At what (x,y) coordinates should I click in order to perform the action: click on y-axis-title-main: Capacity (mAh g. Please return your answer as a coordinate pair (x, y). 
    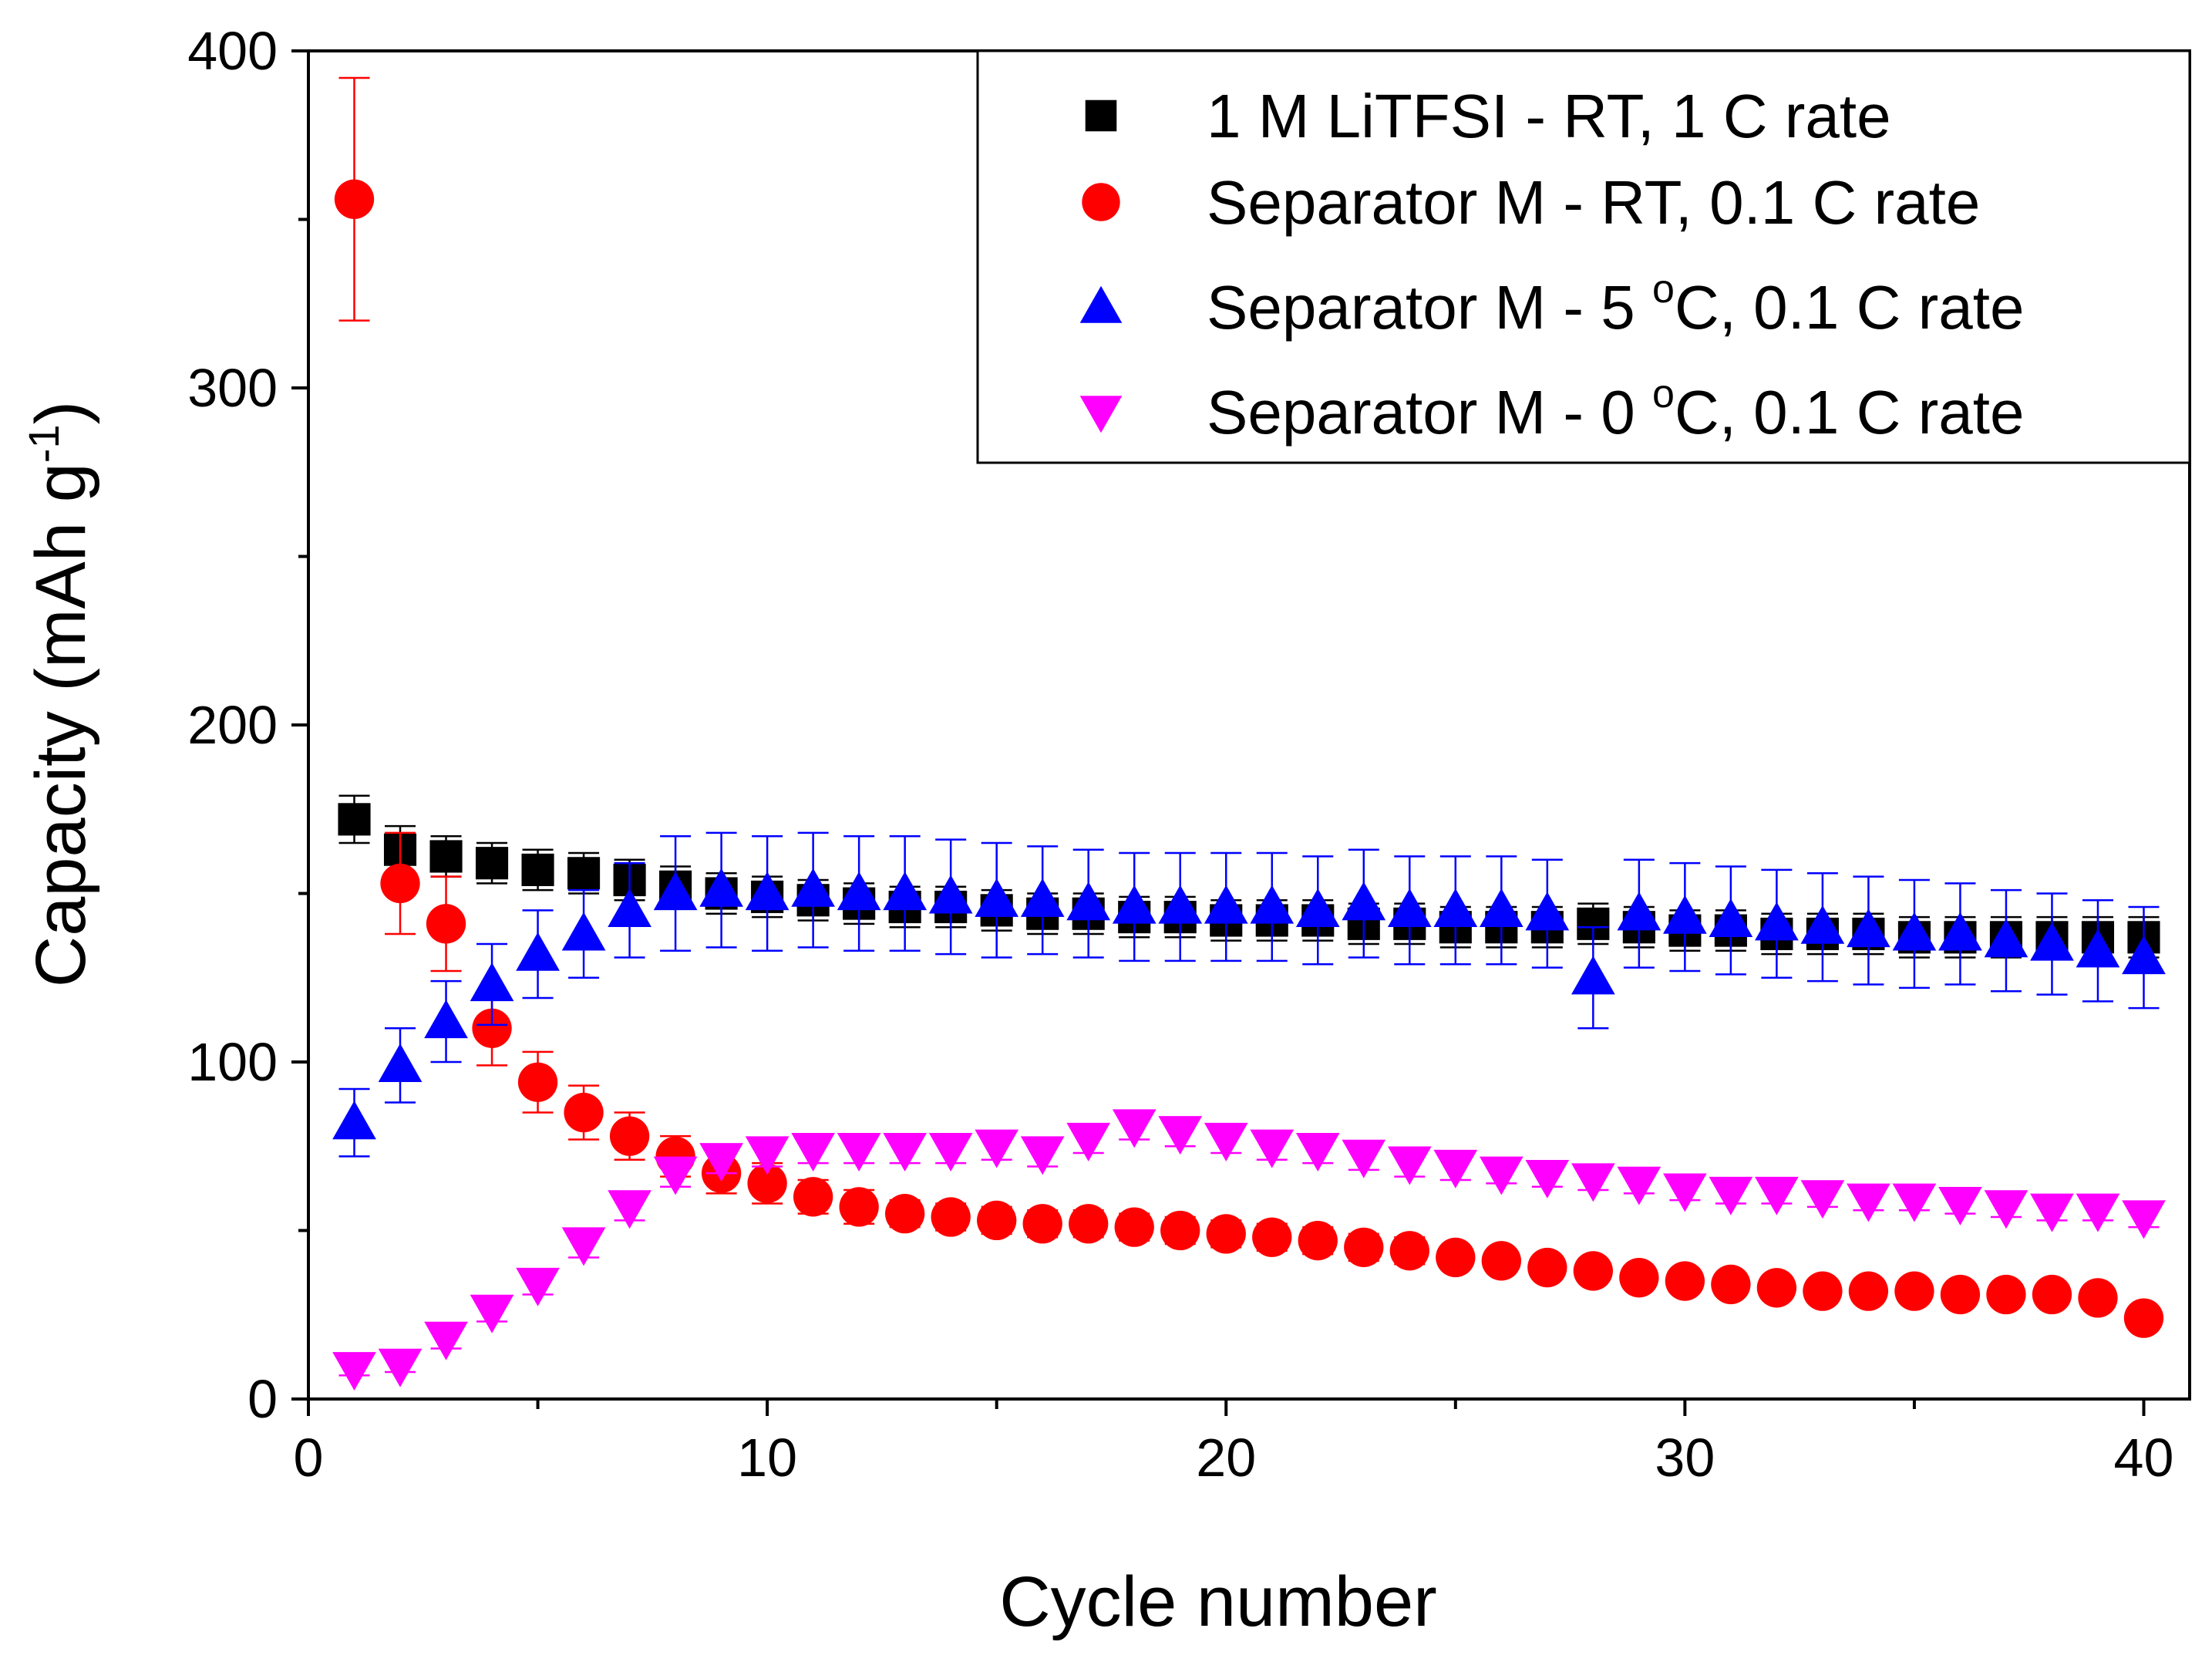
    Looking at the image, I should click on (61, 725).